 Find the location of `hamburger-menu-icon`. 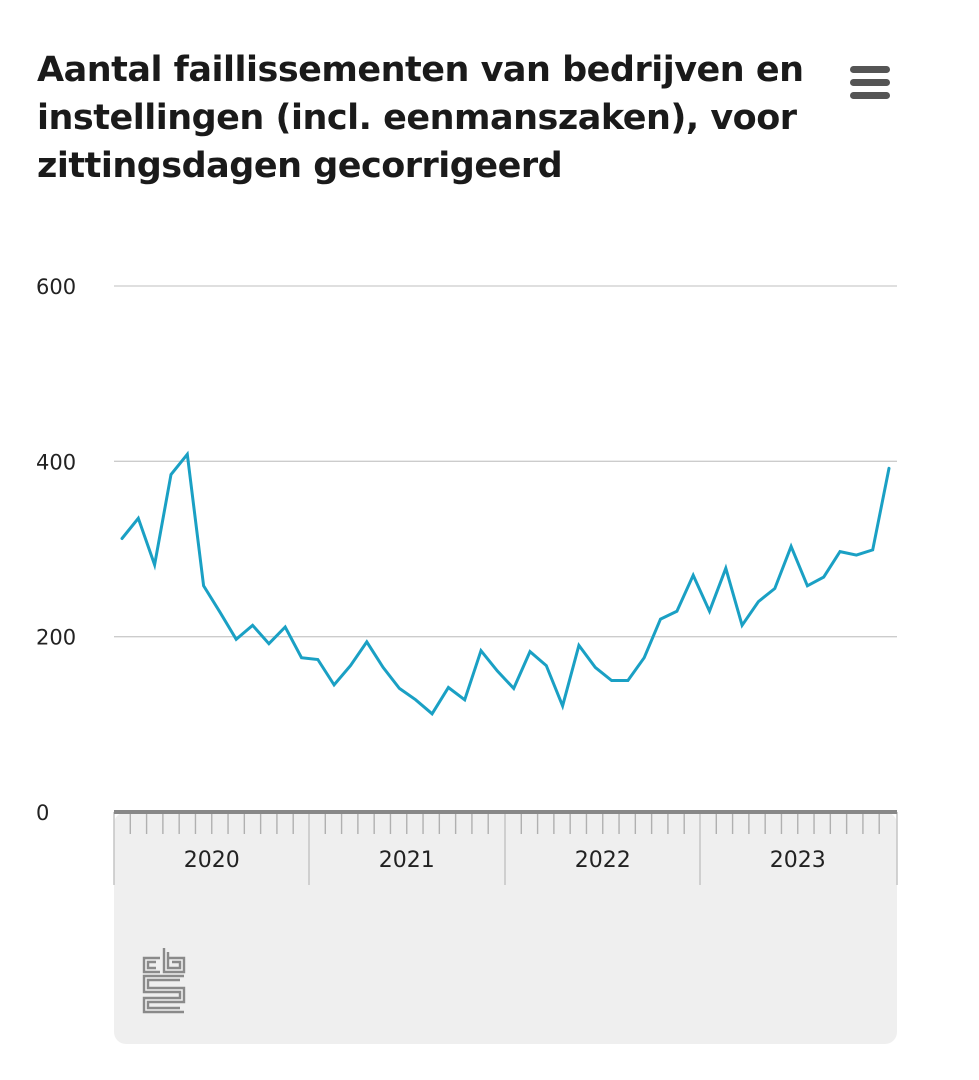

hamburger-menu-icon is located at coordinates (870, 83).